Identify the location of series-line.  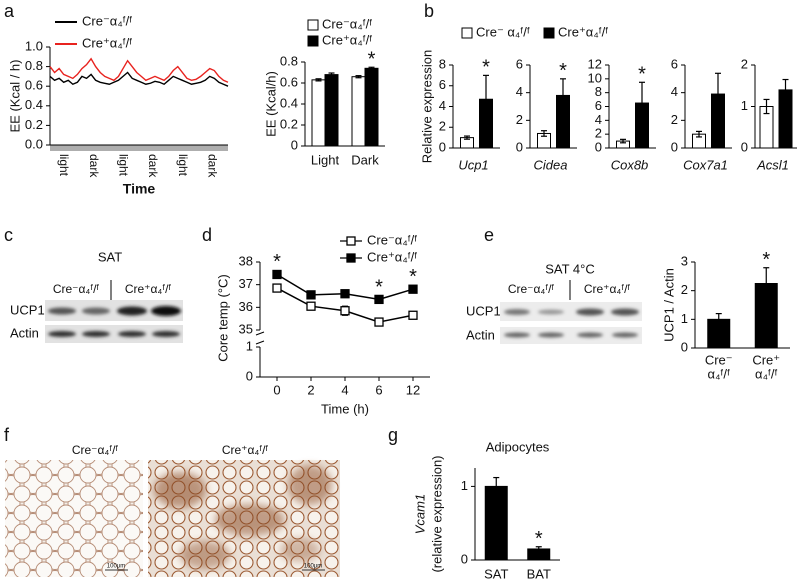
(139, 79).